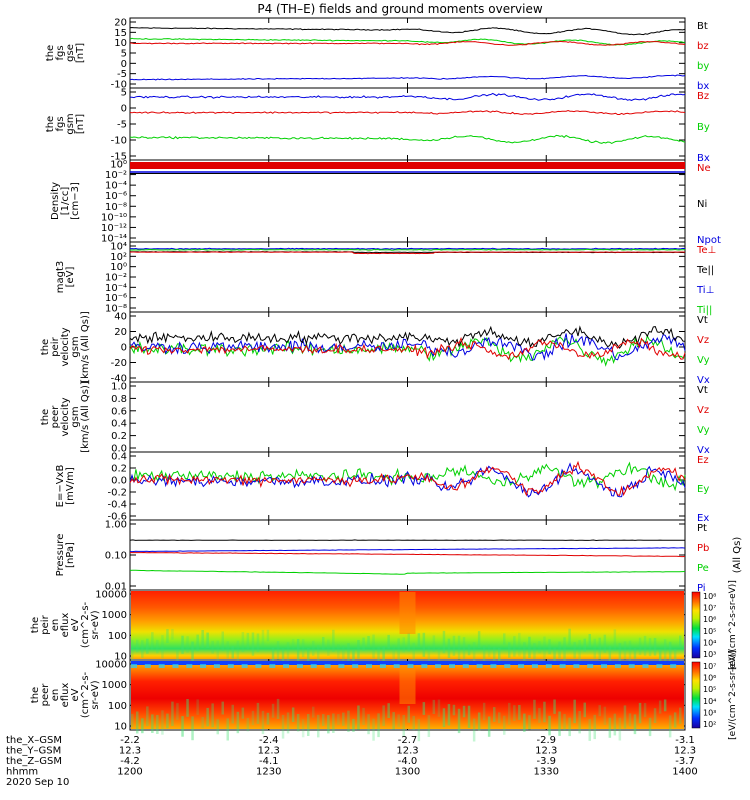 Image resolution: width=750 pixels, height=800 pixels. What do you see at coordinates (705, 290) in the screenshot?
I see `legend-label: Ti⊥` at bounding box center [705, 290].